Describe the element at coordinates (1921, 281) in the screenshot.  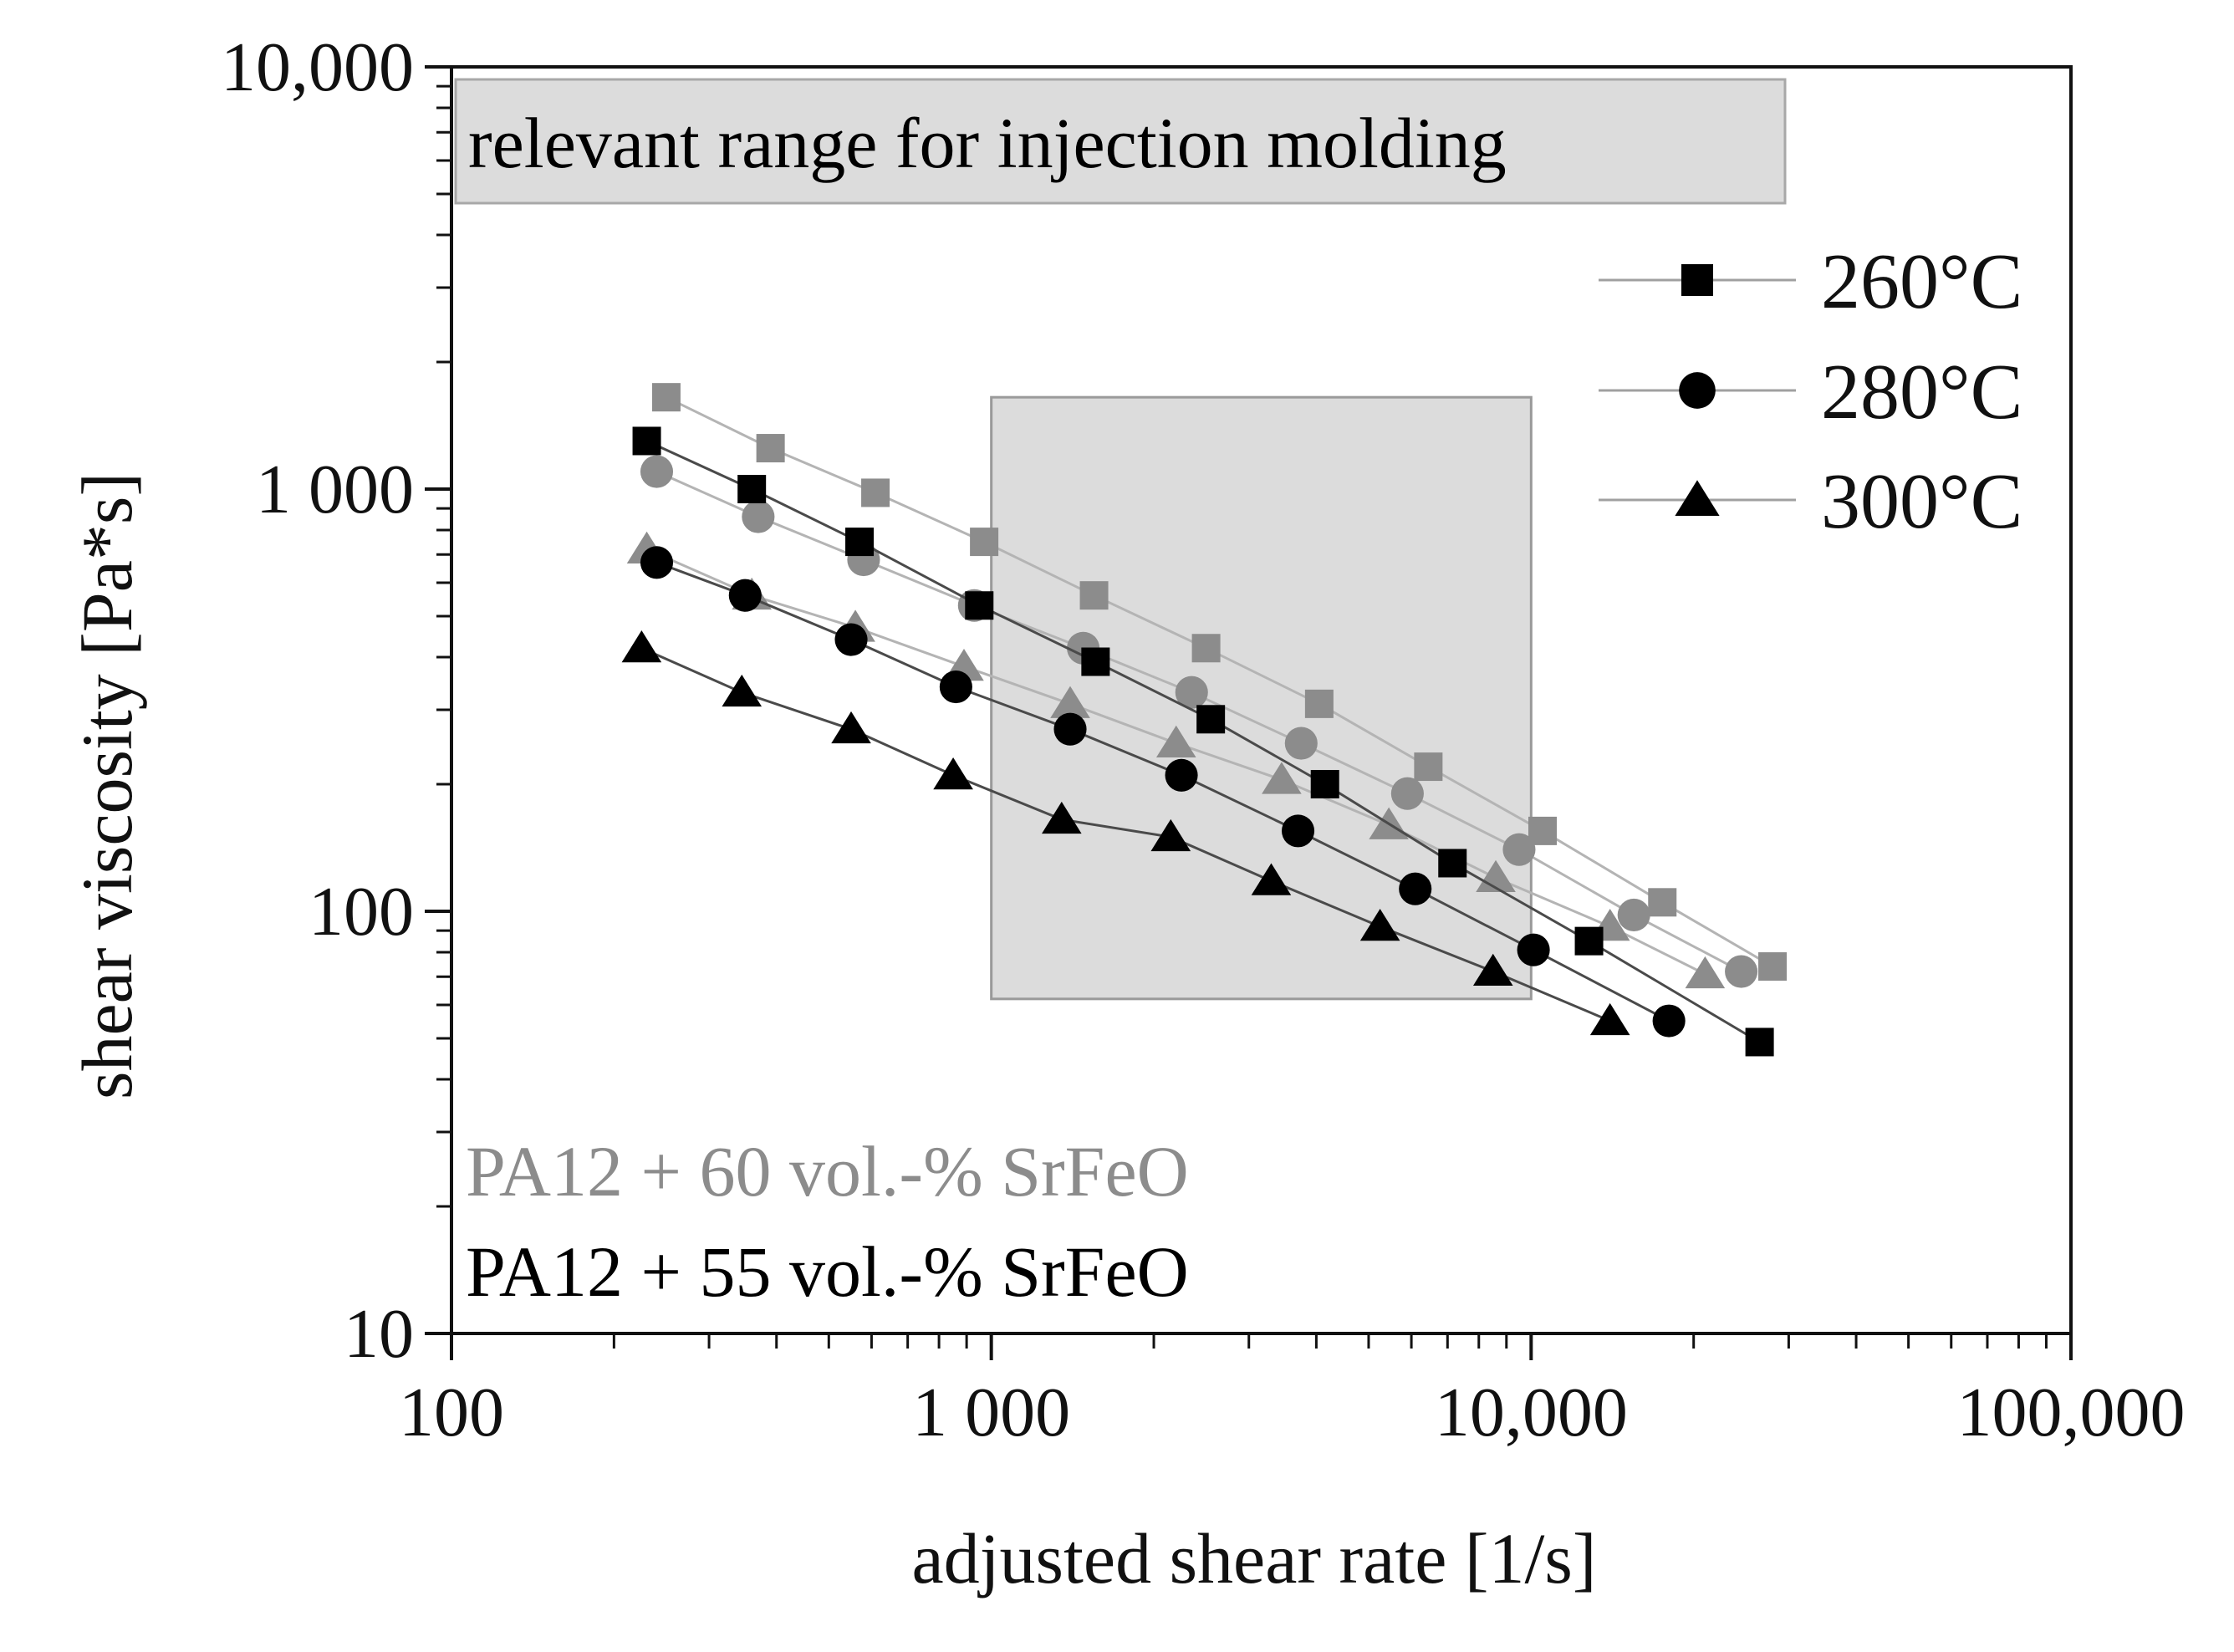
I see `legend-label: 260°C` at that location.